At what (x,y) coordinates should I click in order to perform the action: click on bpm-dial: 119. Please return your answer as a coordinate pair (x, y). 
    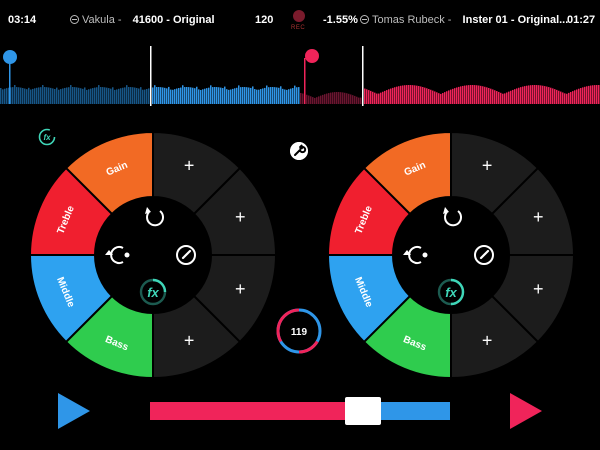
    Looking at the image, I should click on (299, 331).